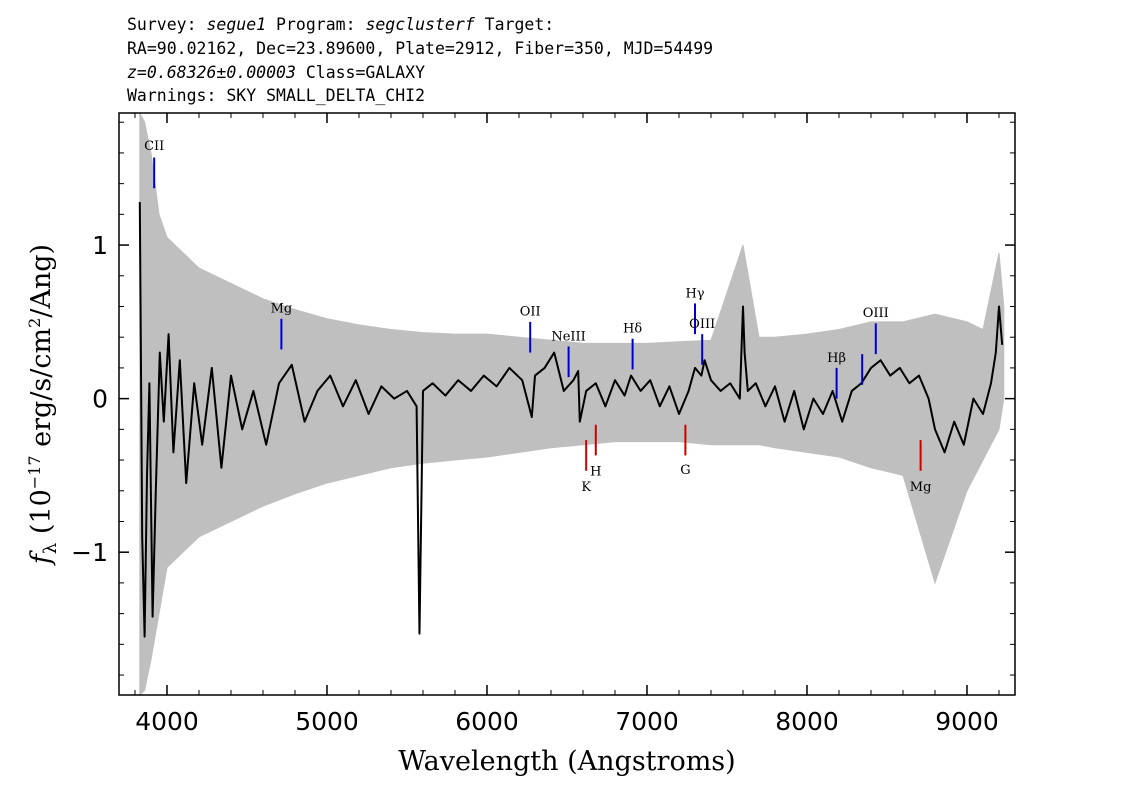 Image resolution: width=1134 pixels, height=810 pixels. I want to click on x-tick-label: 5000, so click(327, 721).